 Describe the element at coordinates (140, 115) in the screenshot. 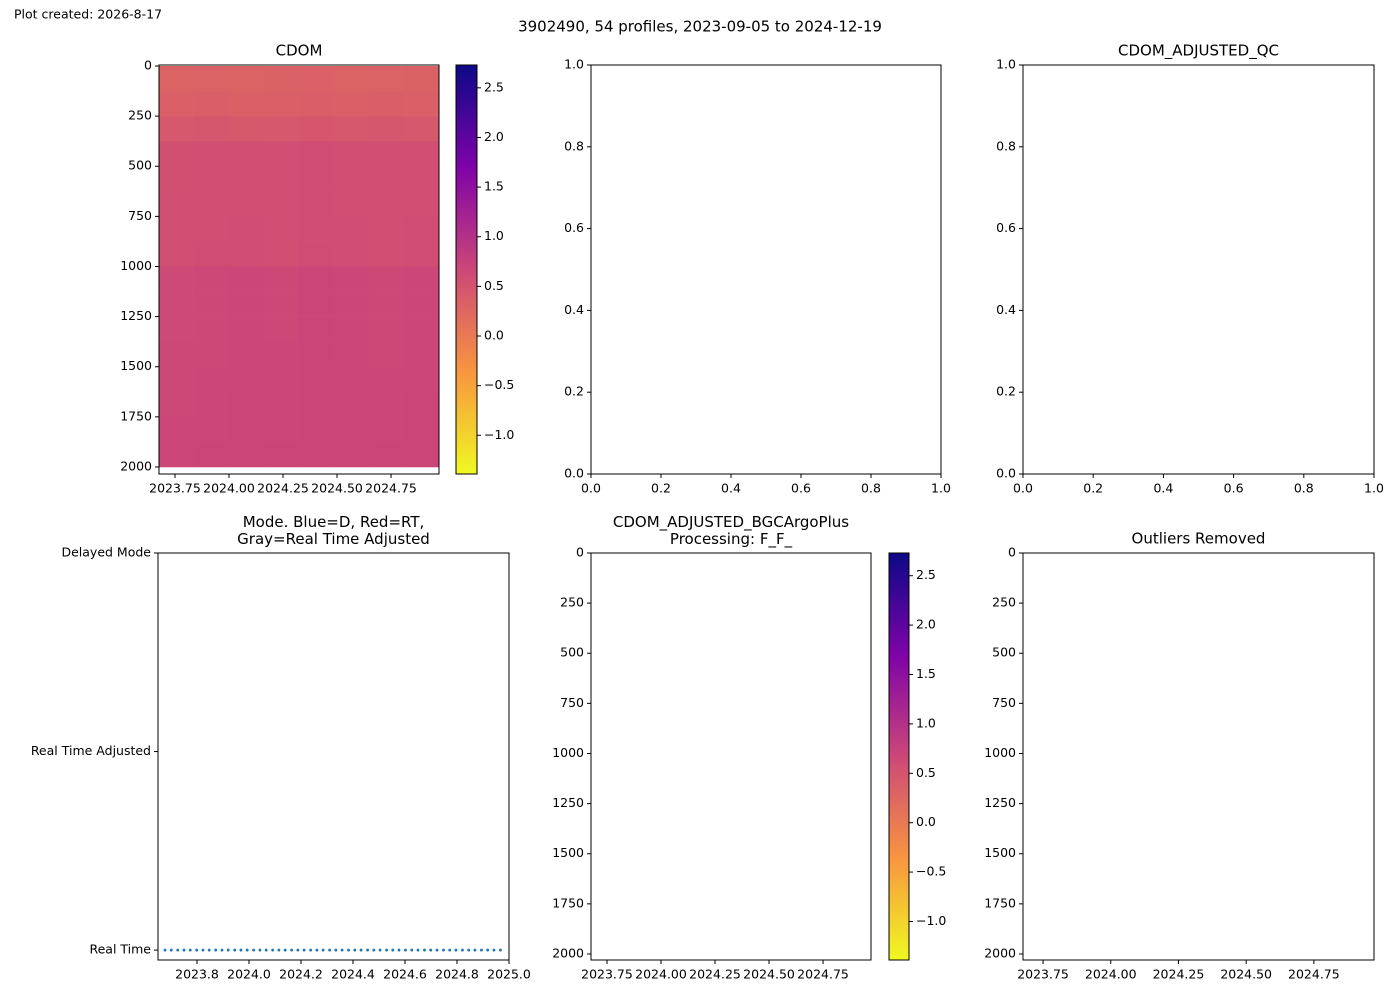

I see `y-tick-label: 250` at that location.